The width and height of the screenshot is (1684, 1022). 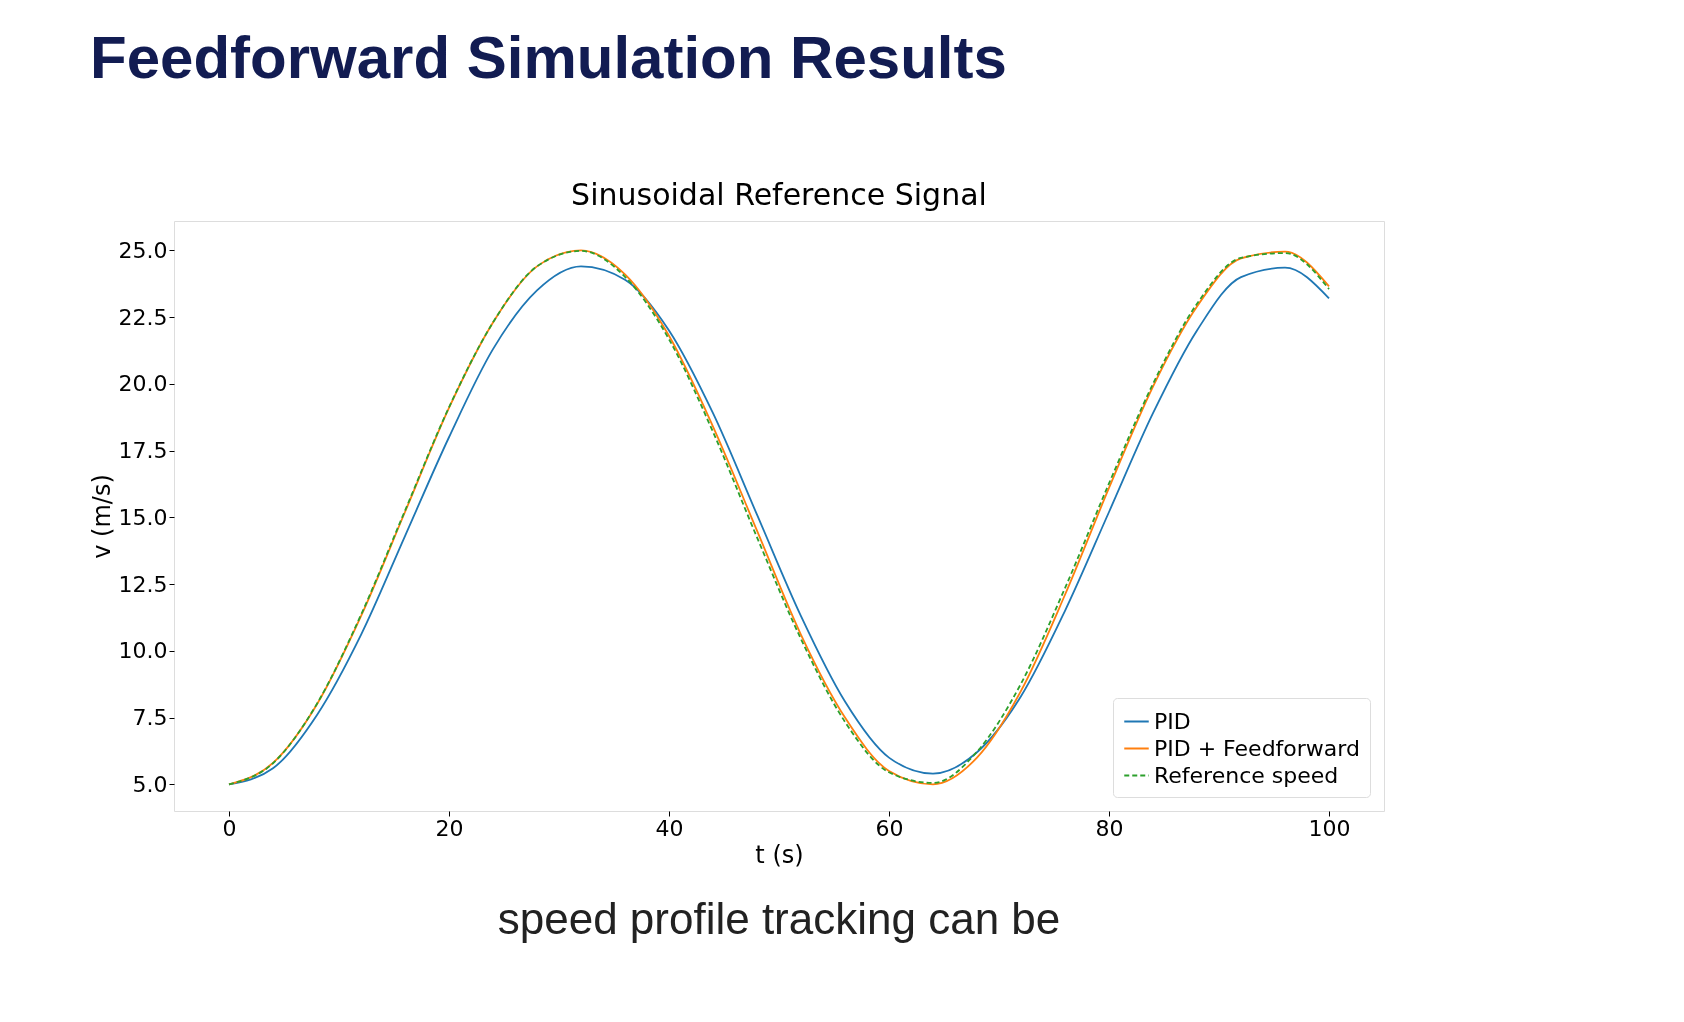 I want to click on x-tick-label: 60, so click(x=889, y=828).